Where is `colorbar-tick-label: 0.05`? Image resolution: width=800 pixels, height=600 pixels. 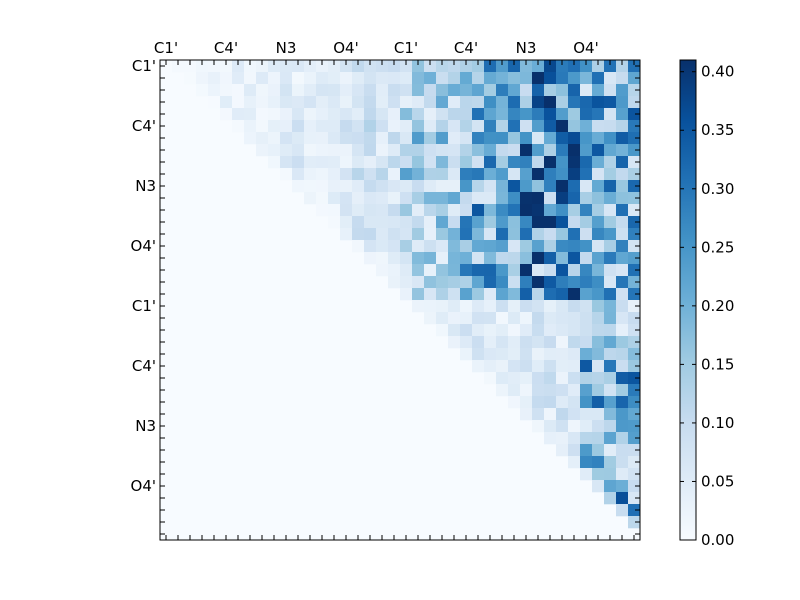 colorbar-tick-label: 0.05 is located at coordinates (717, 481).